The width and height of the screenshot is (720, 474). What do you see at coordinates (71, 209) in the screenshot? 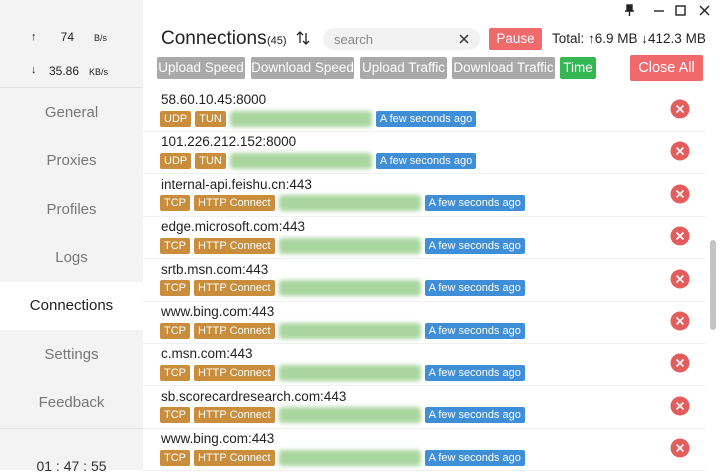
I see `menu-item: Profiles` at bounding box center [71, 209].